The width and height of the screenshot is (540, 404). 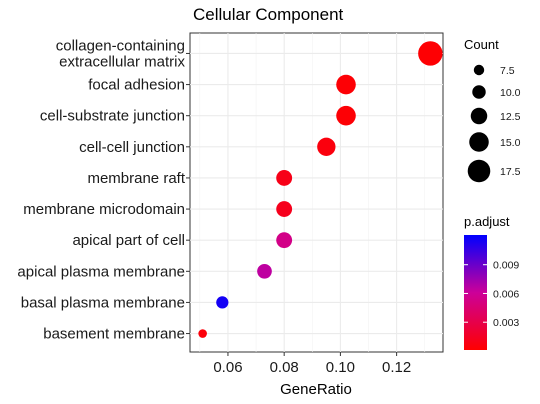 I want to click on y-tick-label: membrane raft, so click(x=136, y=178).